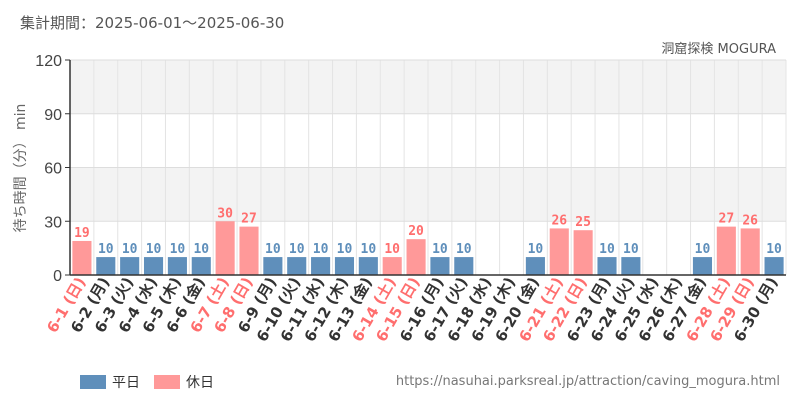 Image resolution: width=800 pixels, height=400 pixels. I want to click on y-tick-label: 90, so click(53, 115).